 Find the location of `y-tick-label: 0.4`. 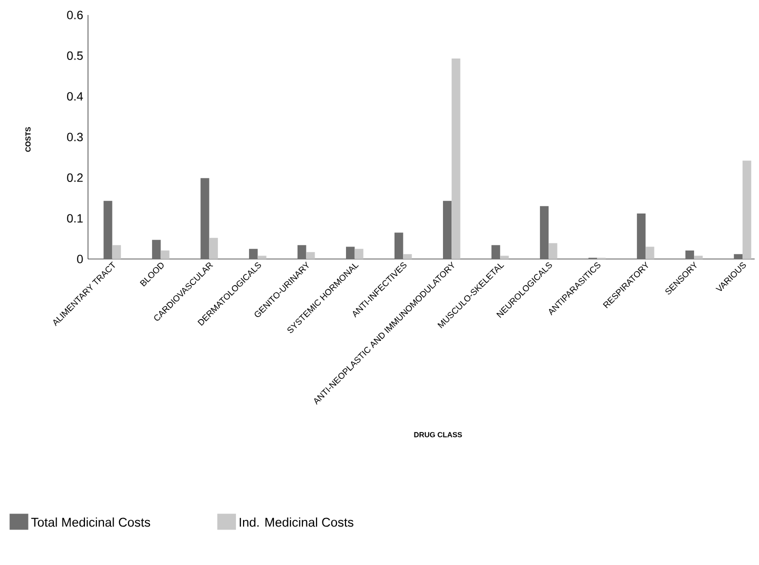

y-tick-label: 0.4 is located at coordinates (75, 96).